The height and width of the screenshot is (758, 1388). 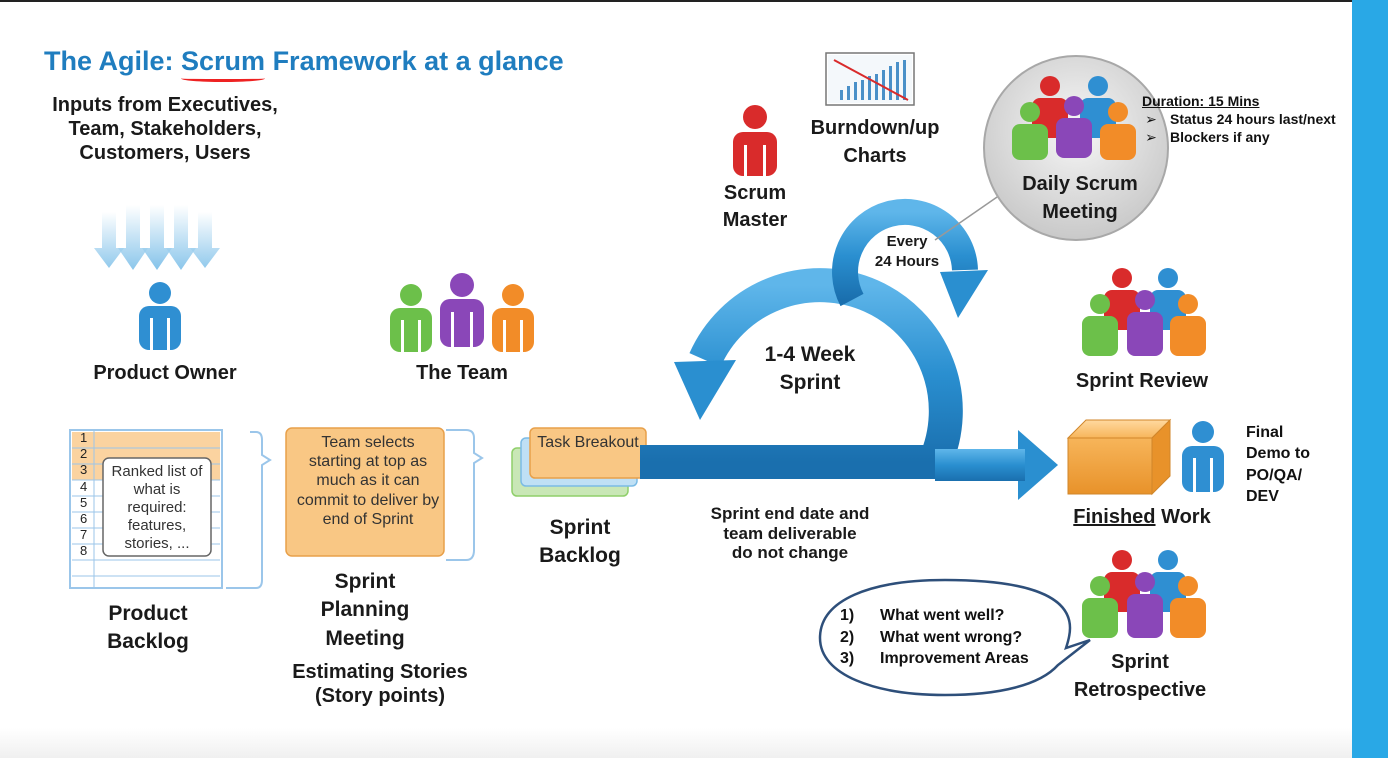 What do you see at coordinates (84, 470) in the screenshot?
I see `backlog-row-3: 3` at bounding box center [84, 470].